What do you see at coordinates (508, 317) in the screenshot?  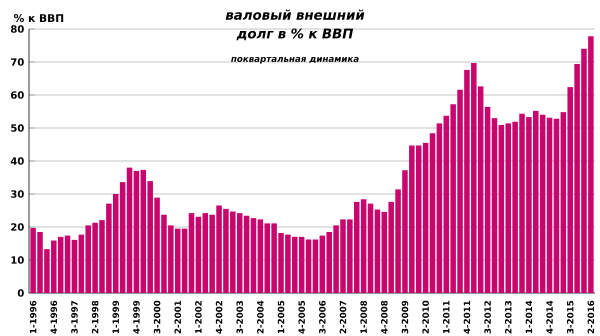 I see `x-tick-label: 2-2013` at bounding box center [508, 317].